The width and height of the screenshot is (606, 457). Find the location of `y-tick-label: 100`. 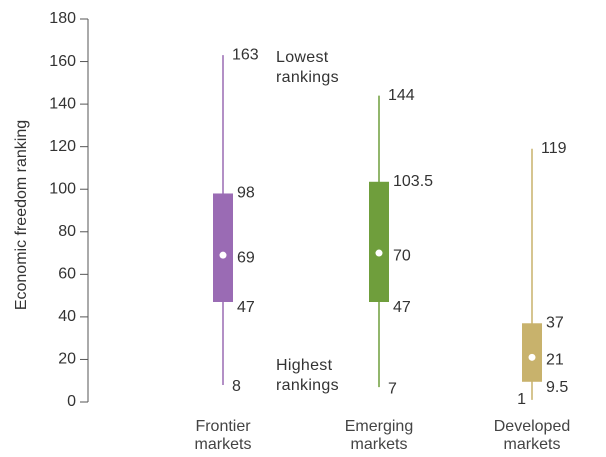

y-tick-label: 100 is located at coordinates (62, 188).